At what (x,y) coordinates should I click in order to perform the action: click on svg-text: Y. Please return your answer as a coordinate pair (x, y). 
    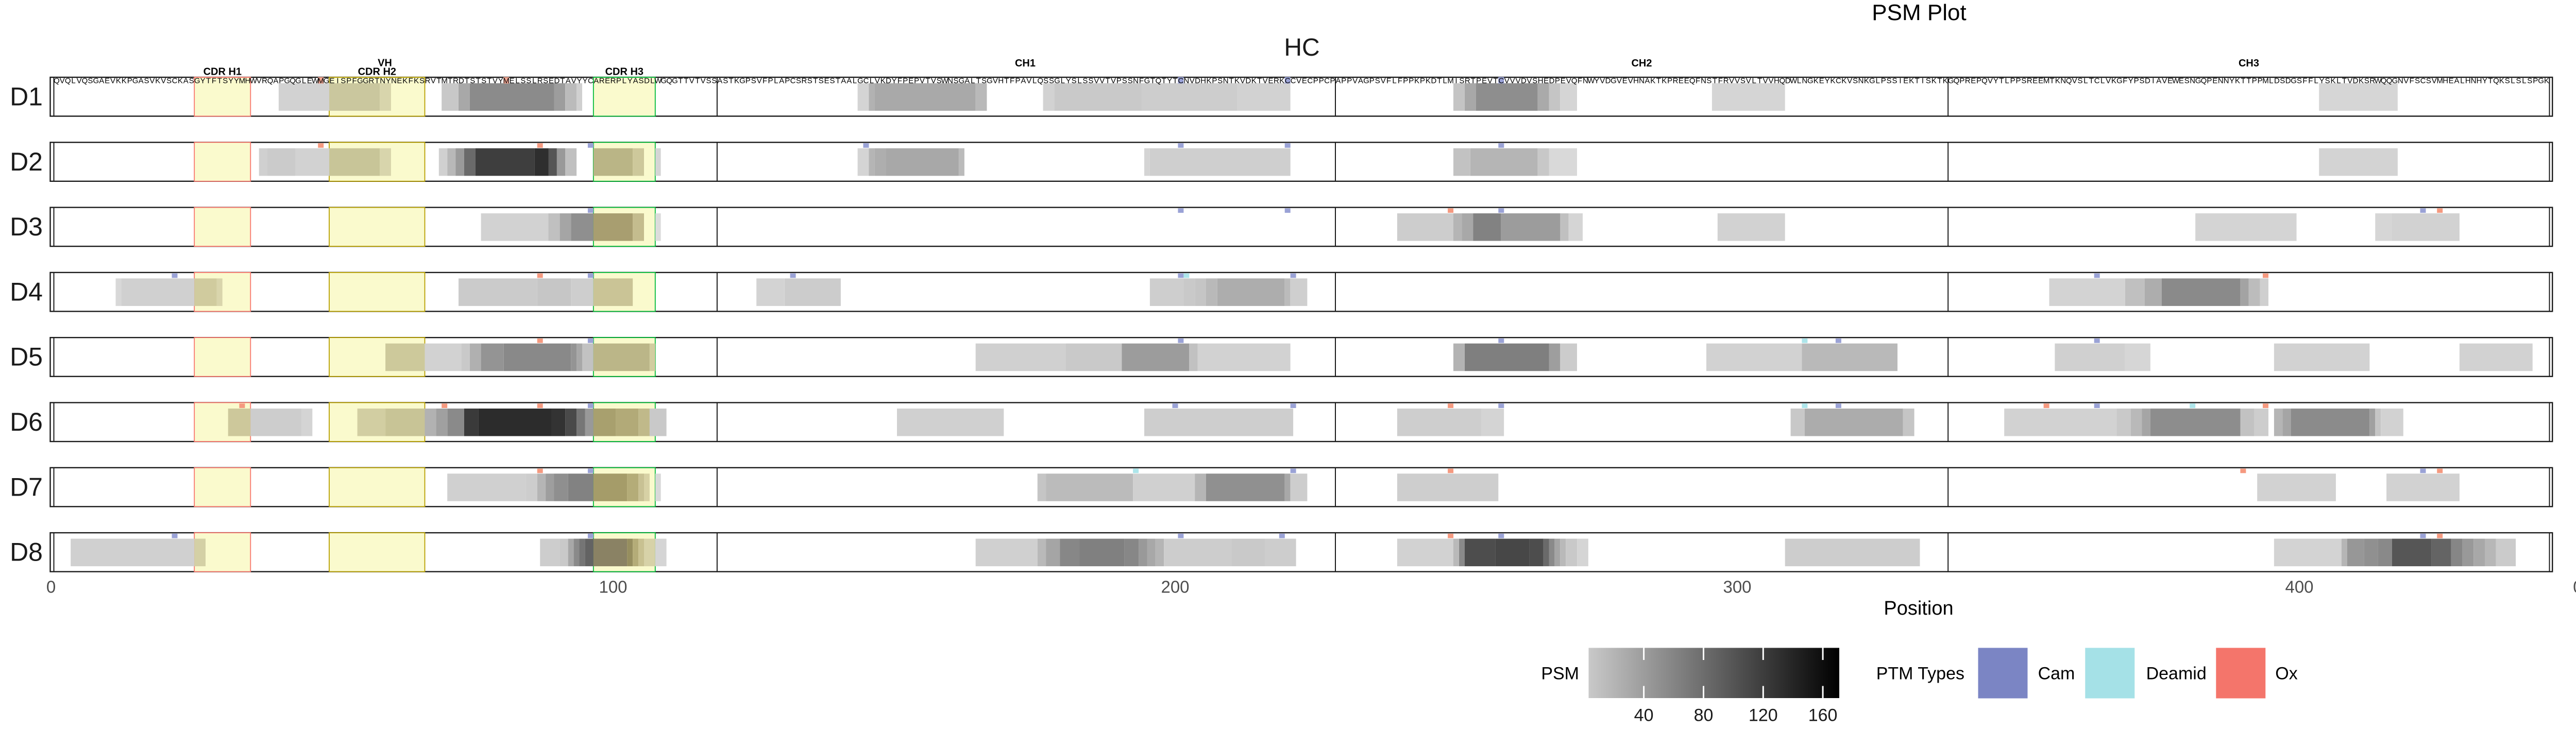
    Looking at the image, I should click on (579, 81).